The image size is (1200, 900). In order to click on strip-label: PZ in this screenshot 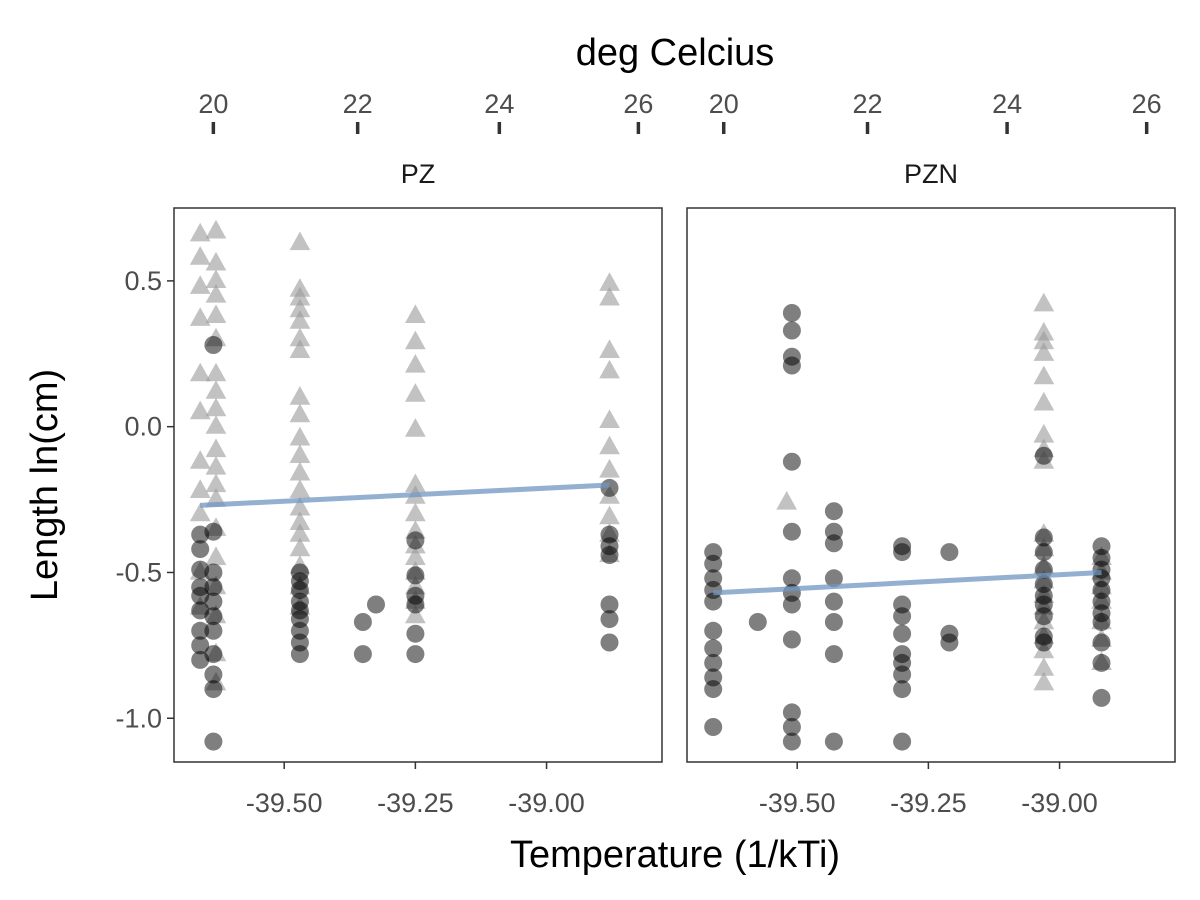, I will do `click(418, 174)`.